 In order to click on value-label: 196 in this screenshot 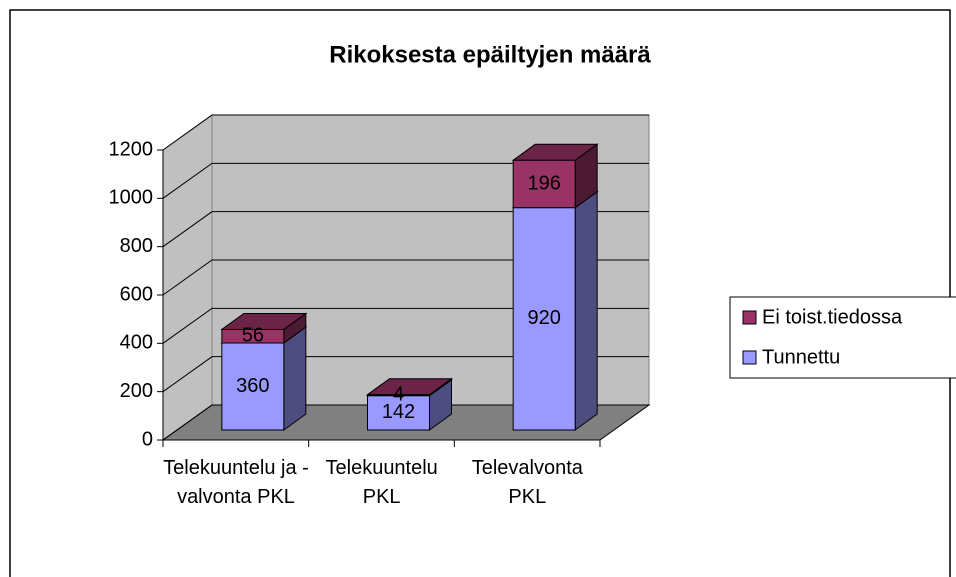, I will do `click(543, 183)`.